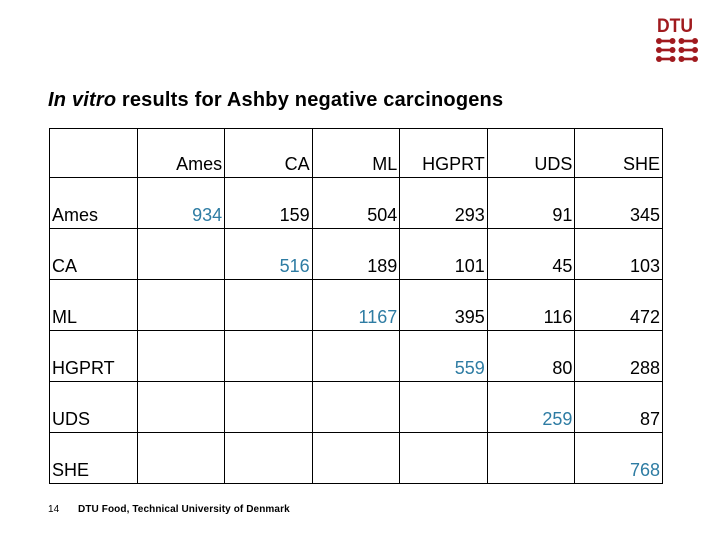  What do you see at coordinates (618, 356) in the screenshot?
I see `table-cell: 288` at bounding box center [618, 356].